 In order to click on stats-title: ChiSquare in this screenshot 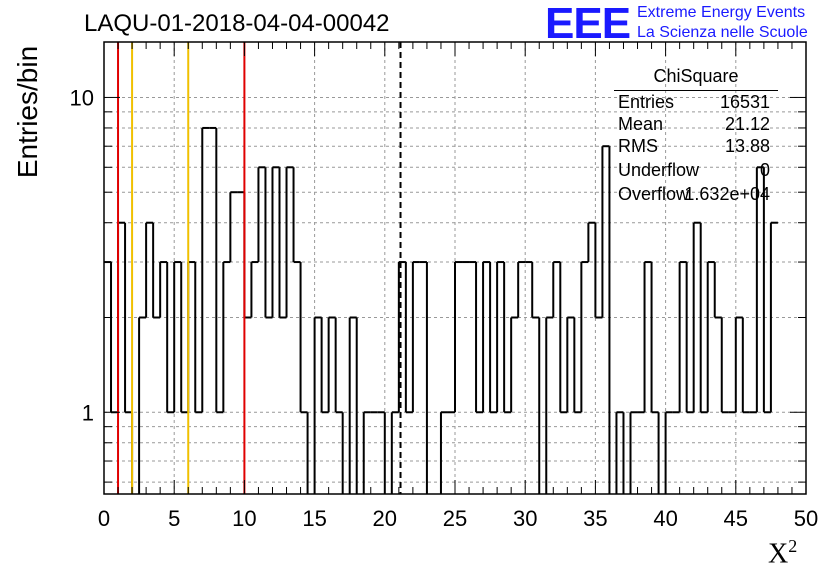, I will do `click(696, 76)`.